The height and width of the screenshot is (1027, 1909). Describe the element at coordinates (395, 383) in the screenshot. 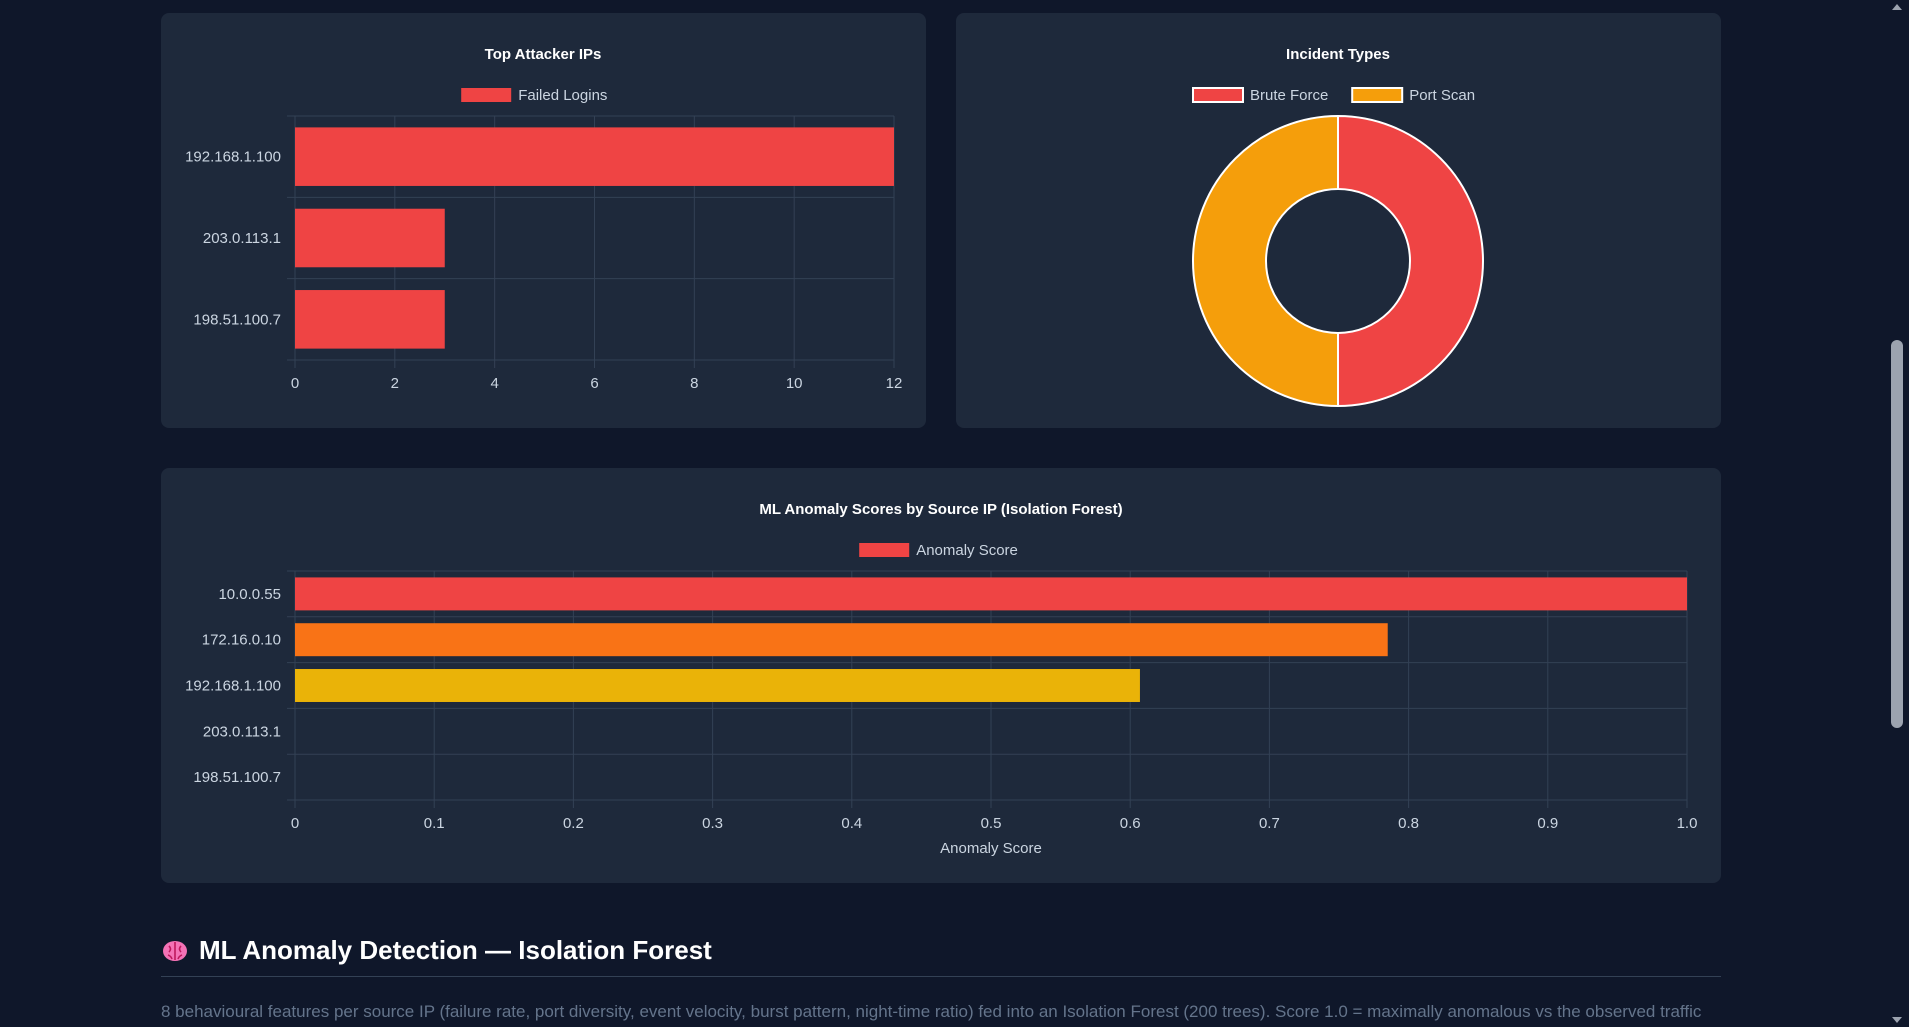

I see `x-tick-label: 2` at that location.